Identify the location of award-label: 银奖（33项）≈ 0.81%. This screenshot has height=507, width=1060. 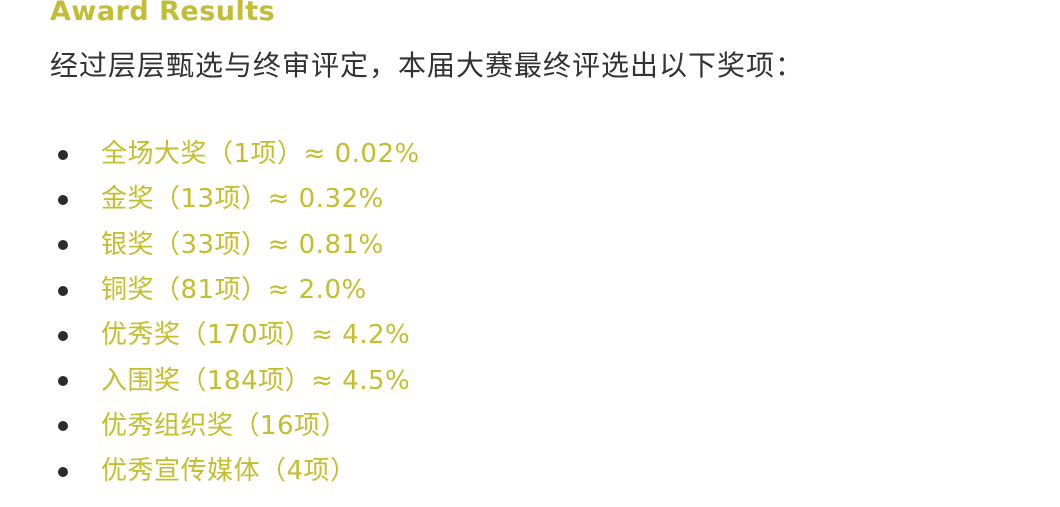
(242, 244).